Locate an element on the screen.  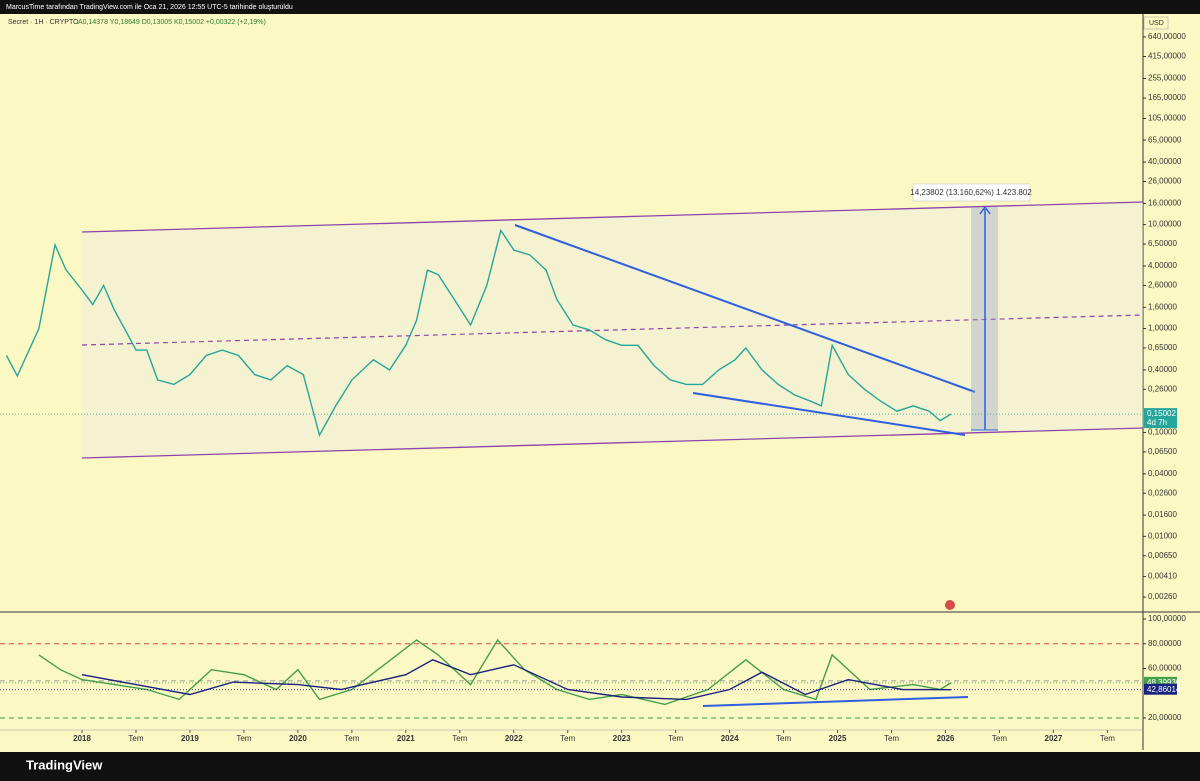
y-tick-label: 0,06500 is located at coordinates (1162, 451).